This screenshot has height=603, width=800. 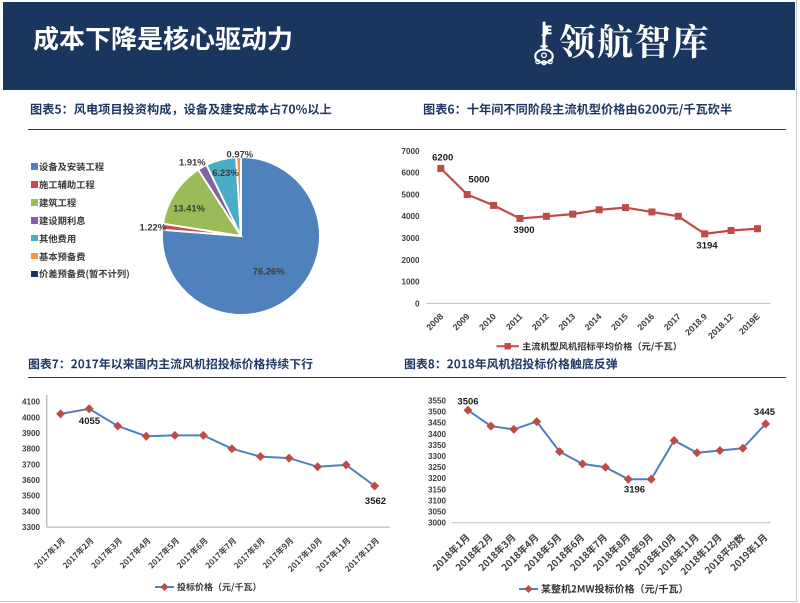 I want to click on svg-text: 3450, so click(x=437, y=423).